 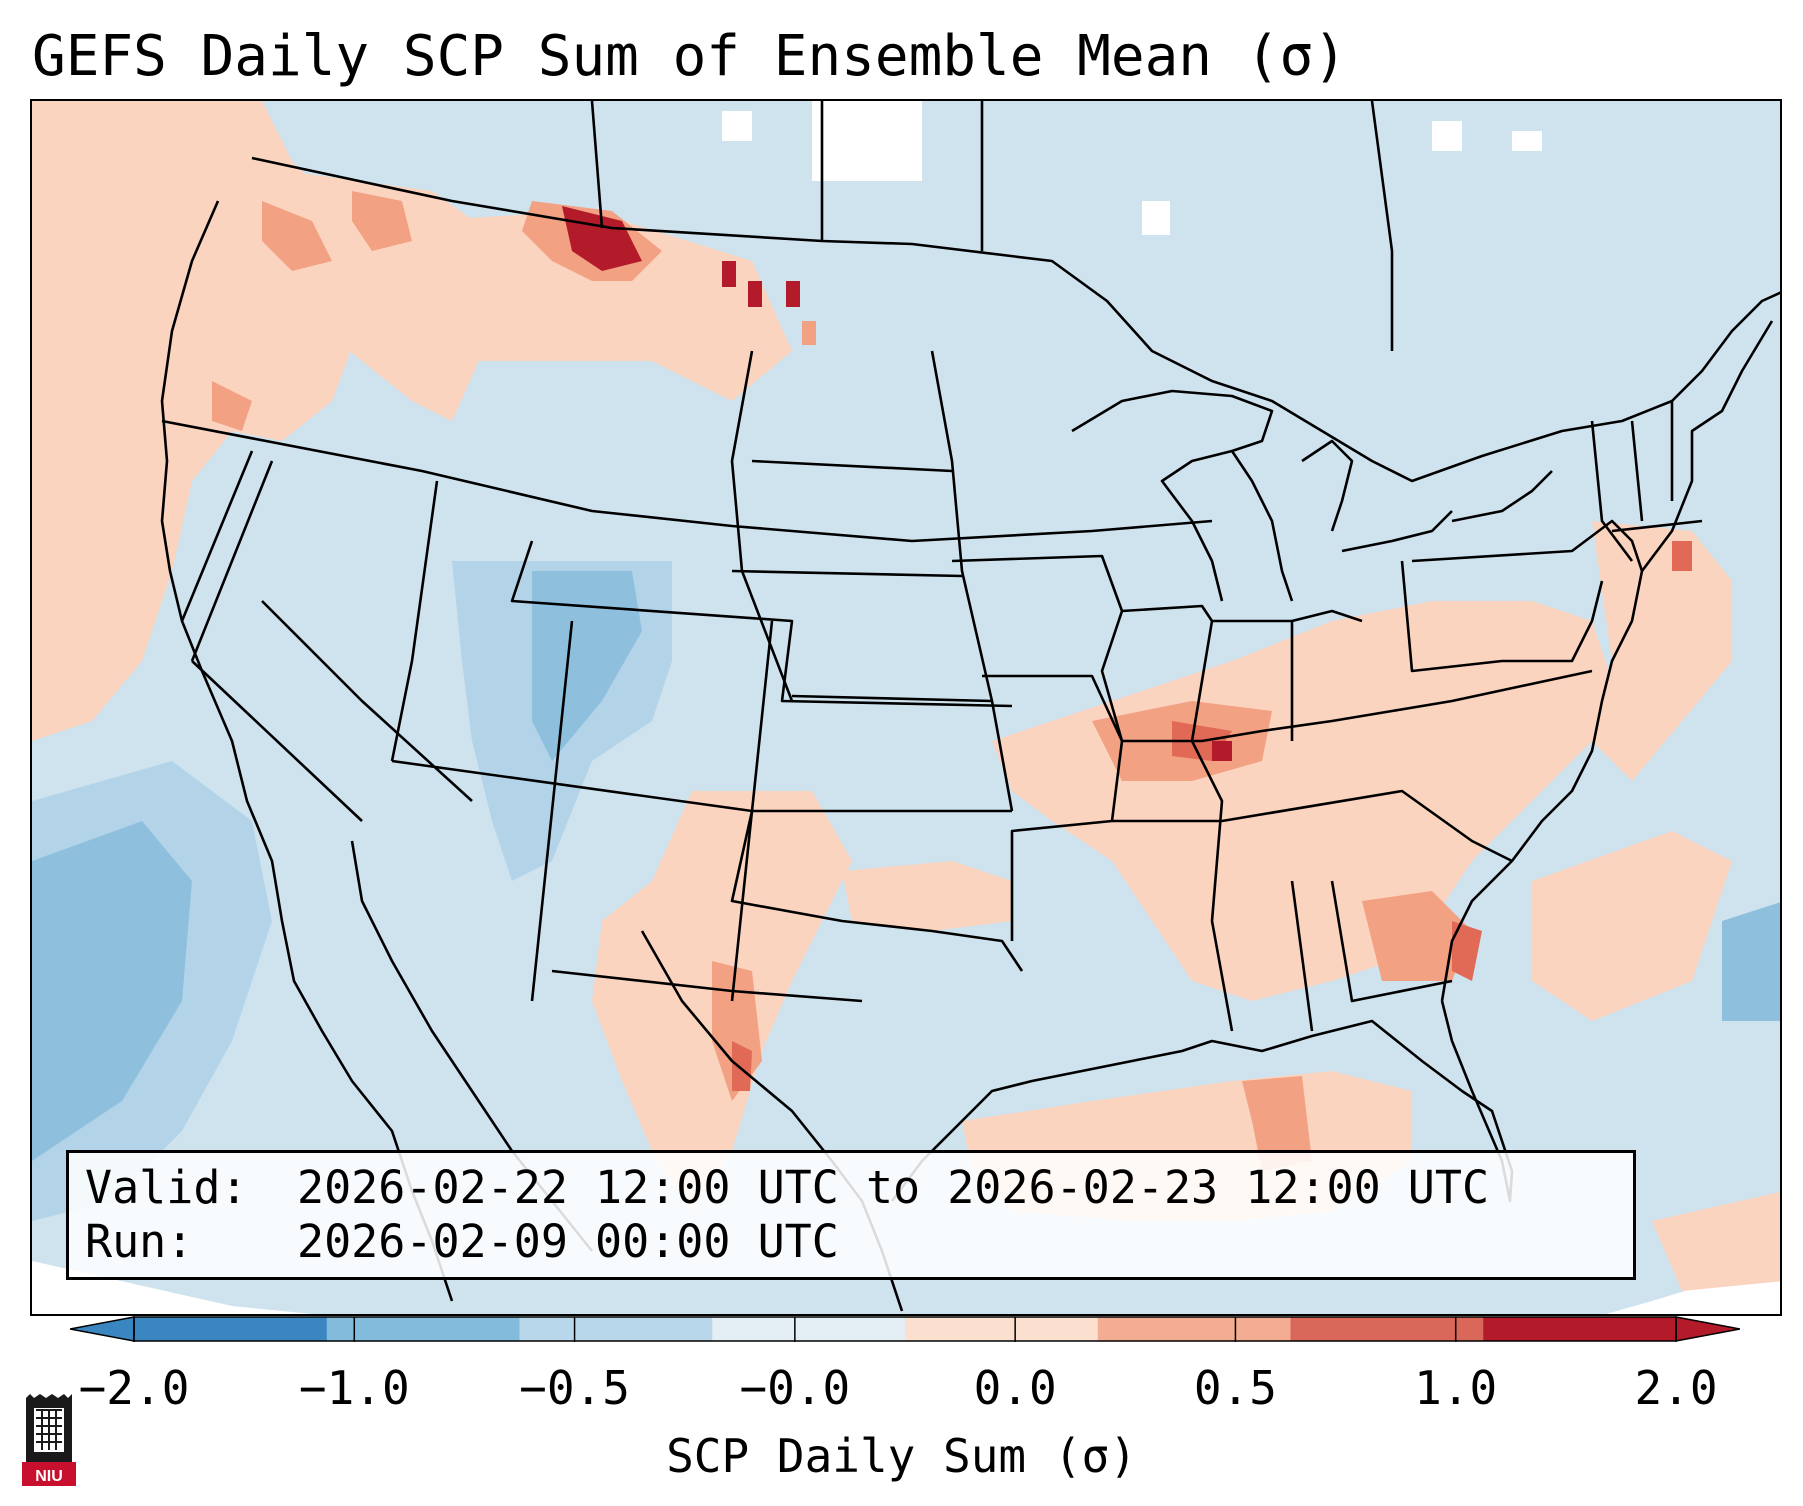 I want to click on positive-region-atlantic, so click(x=1662, y=651).